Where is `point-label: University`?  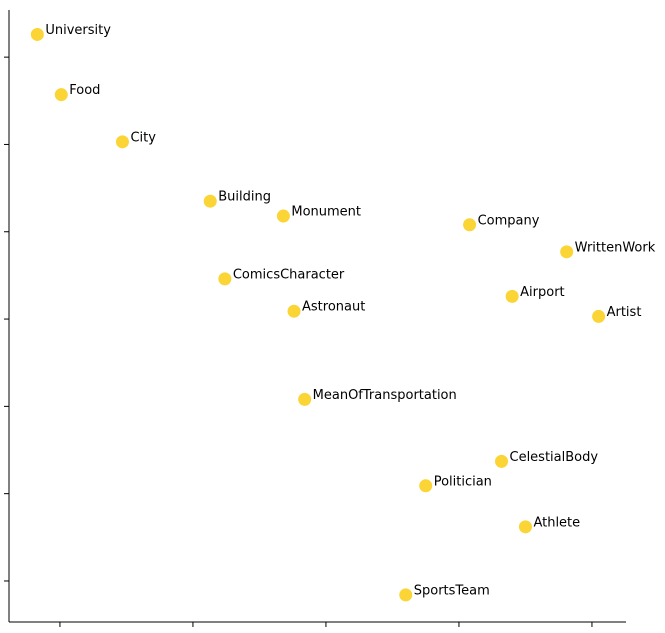 point-label: University is located at coordinates (78, 30).